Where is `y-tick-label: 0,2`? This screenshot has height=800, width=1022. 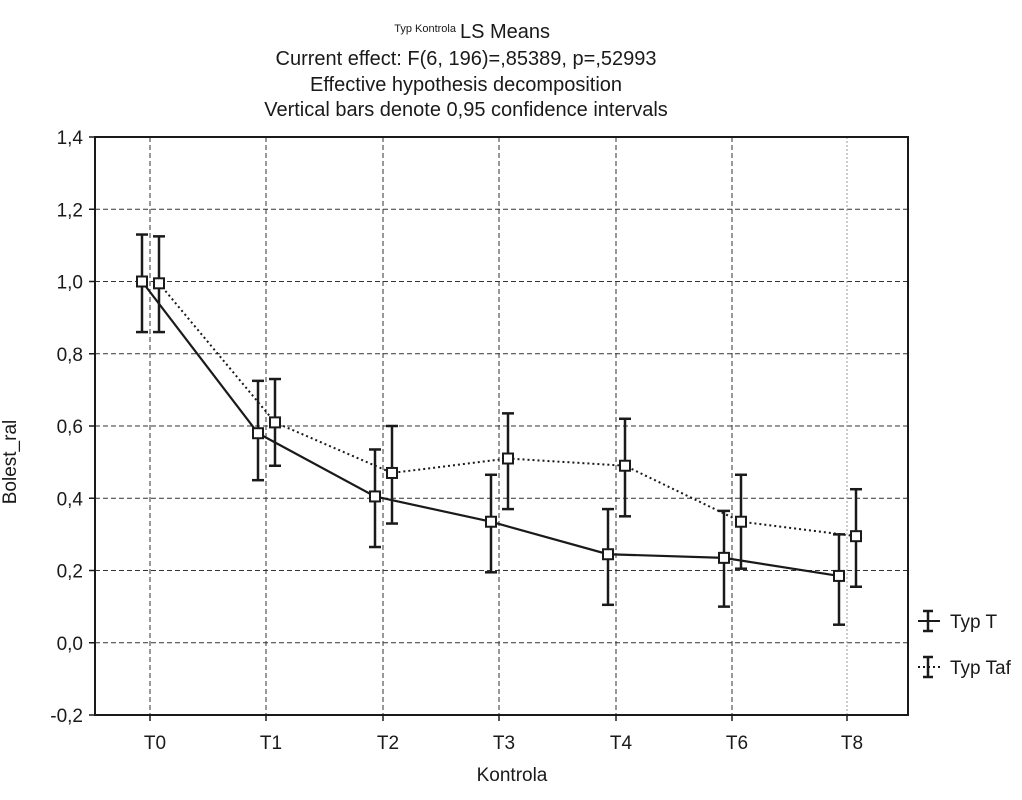
y-tick-label: 0,2 is located at coordinates (70, 572).